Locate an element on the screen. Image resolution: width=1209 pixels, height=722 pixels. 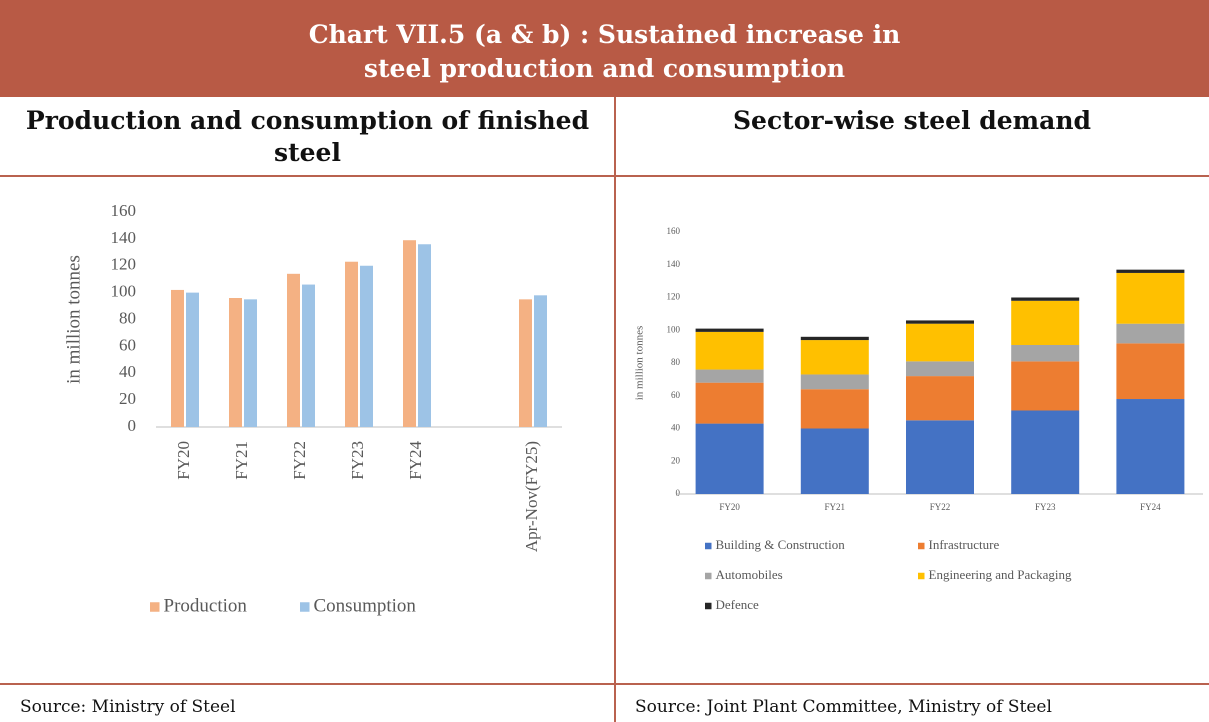
legend-label: Infrastructure is located at coordinates (964, 544).